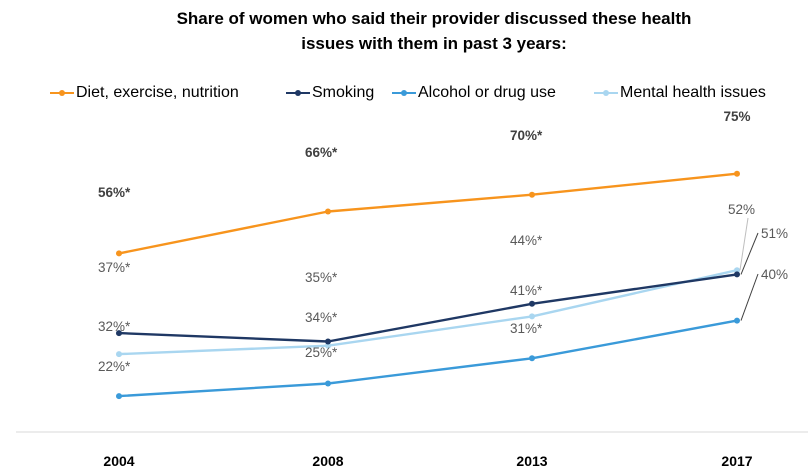  What do you see at coordinates (532, 316) in the screenshot?
I see `data-point-mental-2013` at bounding box center [532, 316].